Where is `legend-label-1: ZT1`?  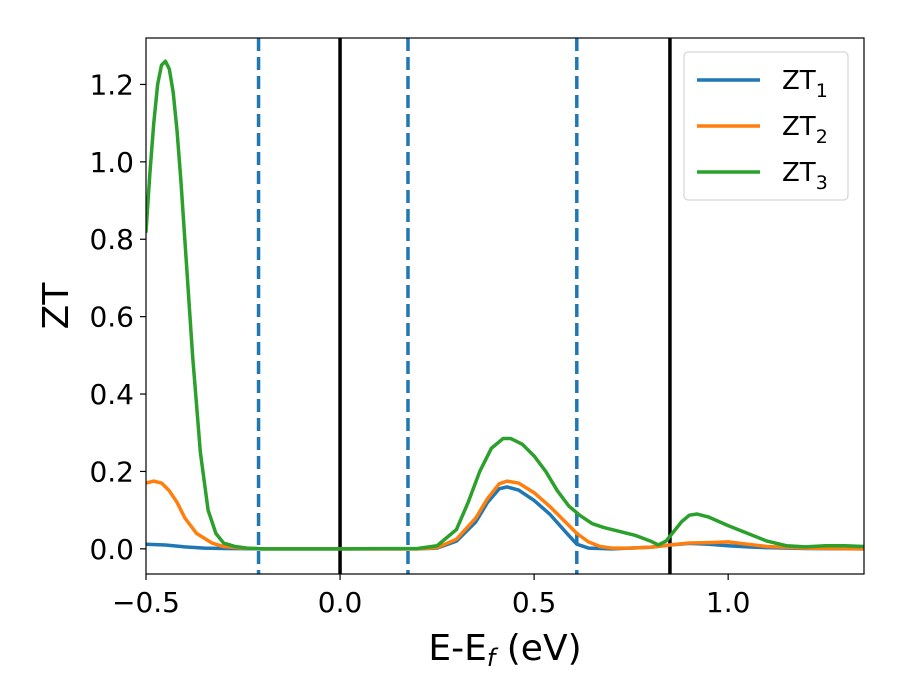
legend-label-1: ZT1 is located at coordinates (805, 84).